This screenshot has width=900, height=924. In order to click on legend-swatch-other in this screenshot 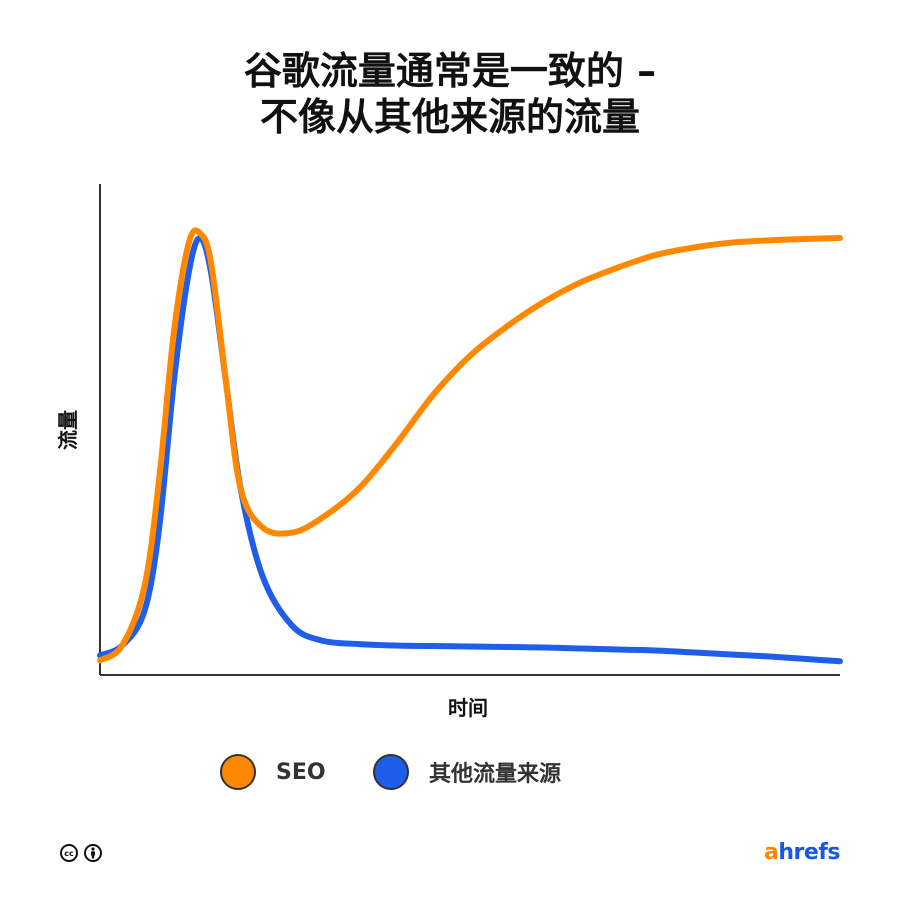, I will do `click(391, 772)`.